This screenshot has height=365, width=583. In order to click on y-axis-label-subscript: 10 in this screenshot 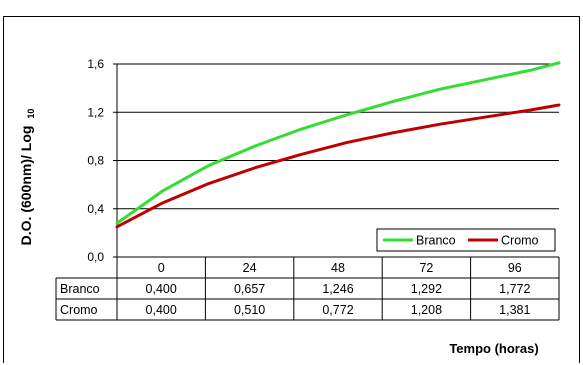, I will do `click(31, 114)`.